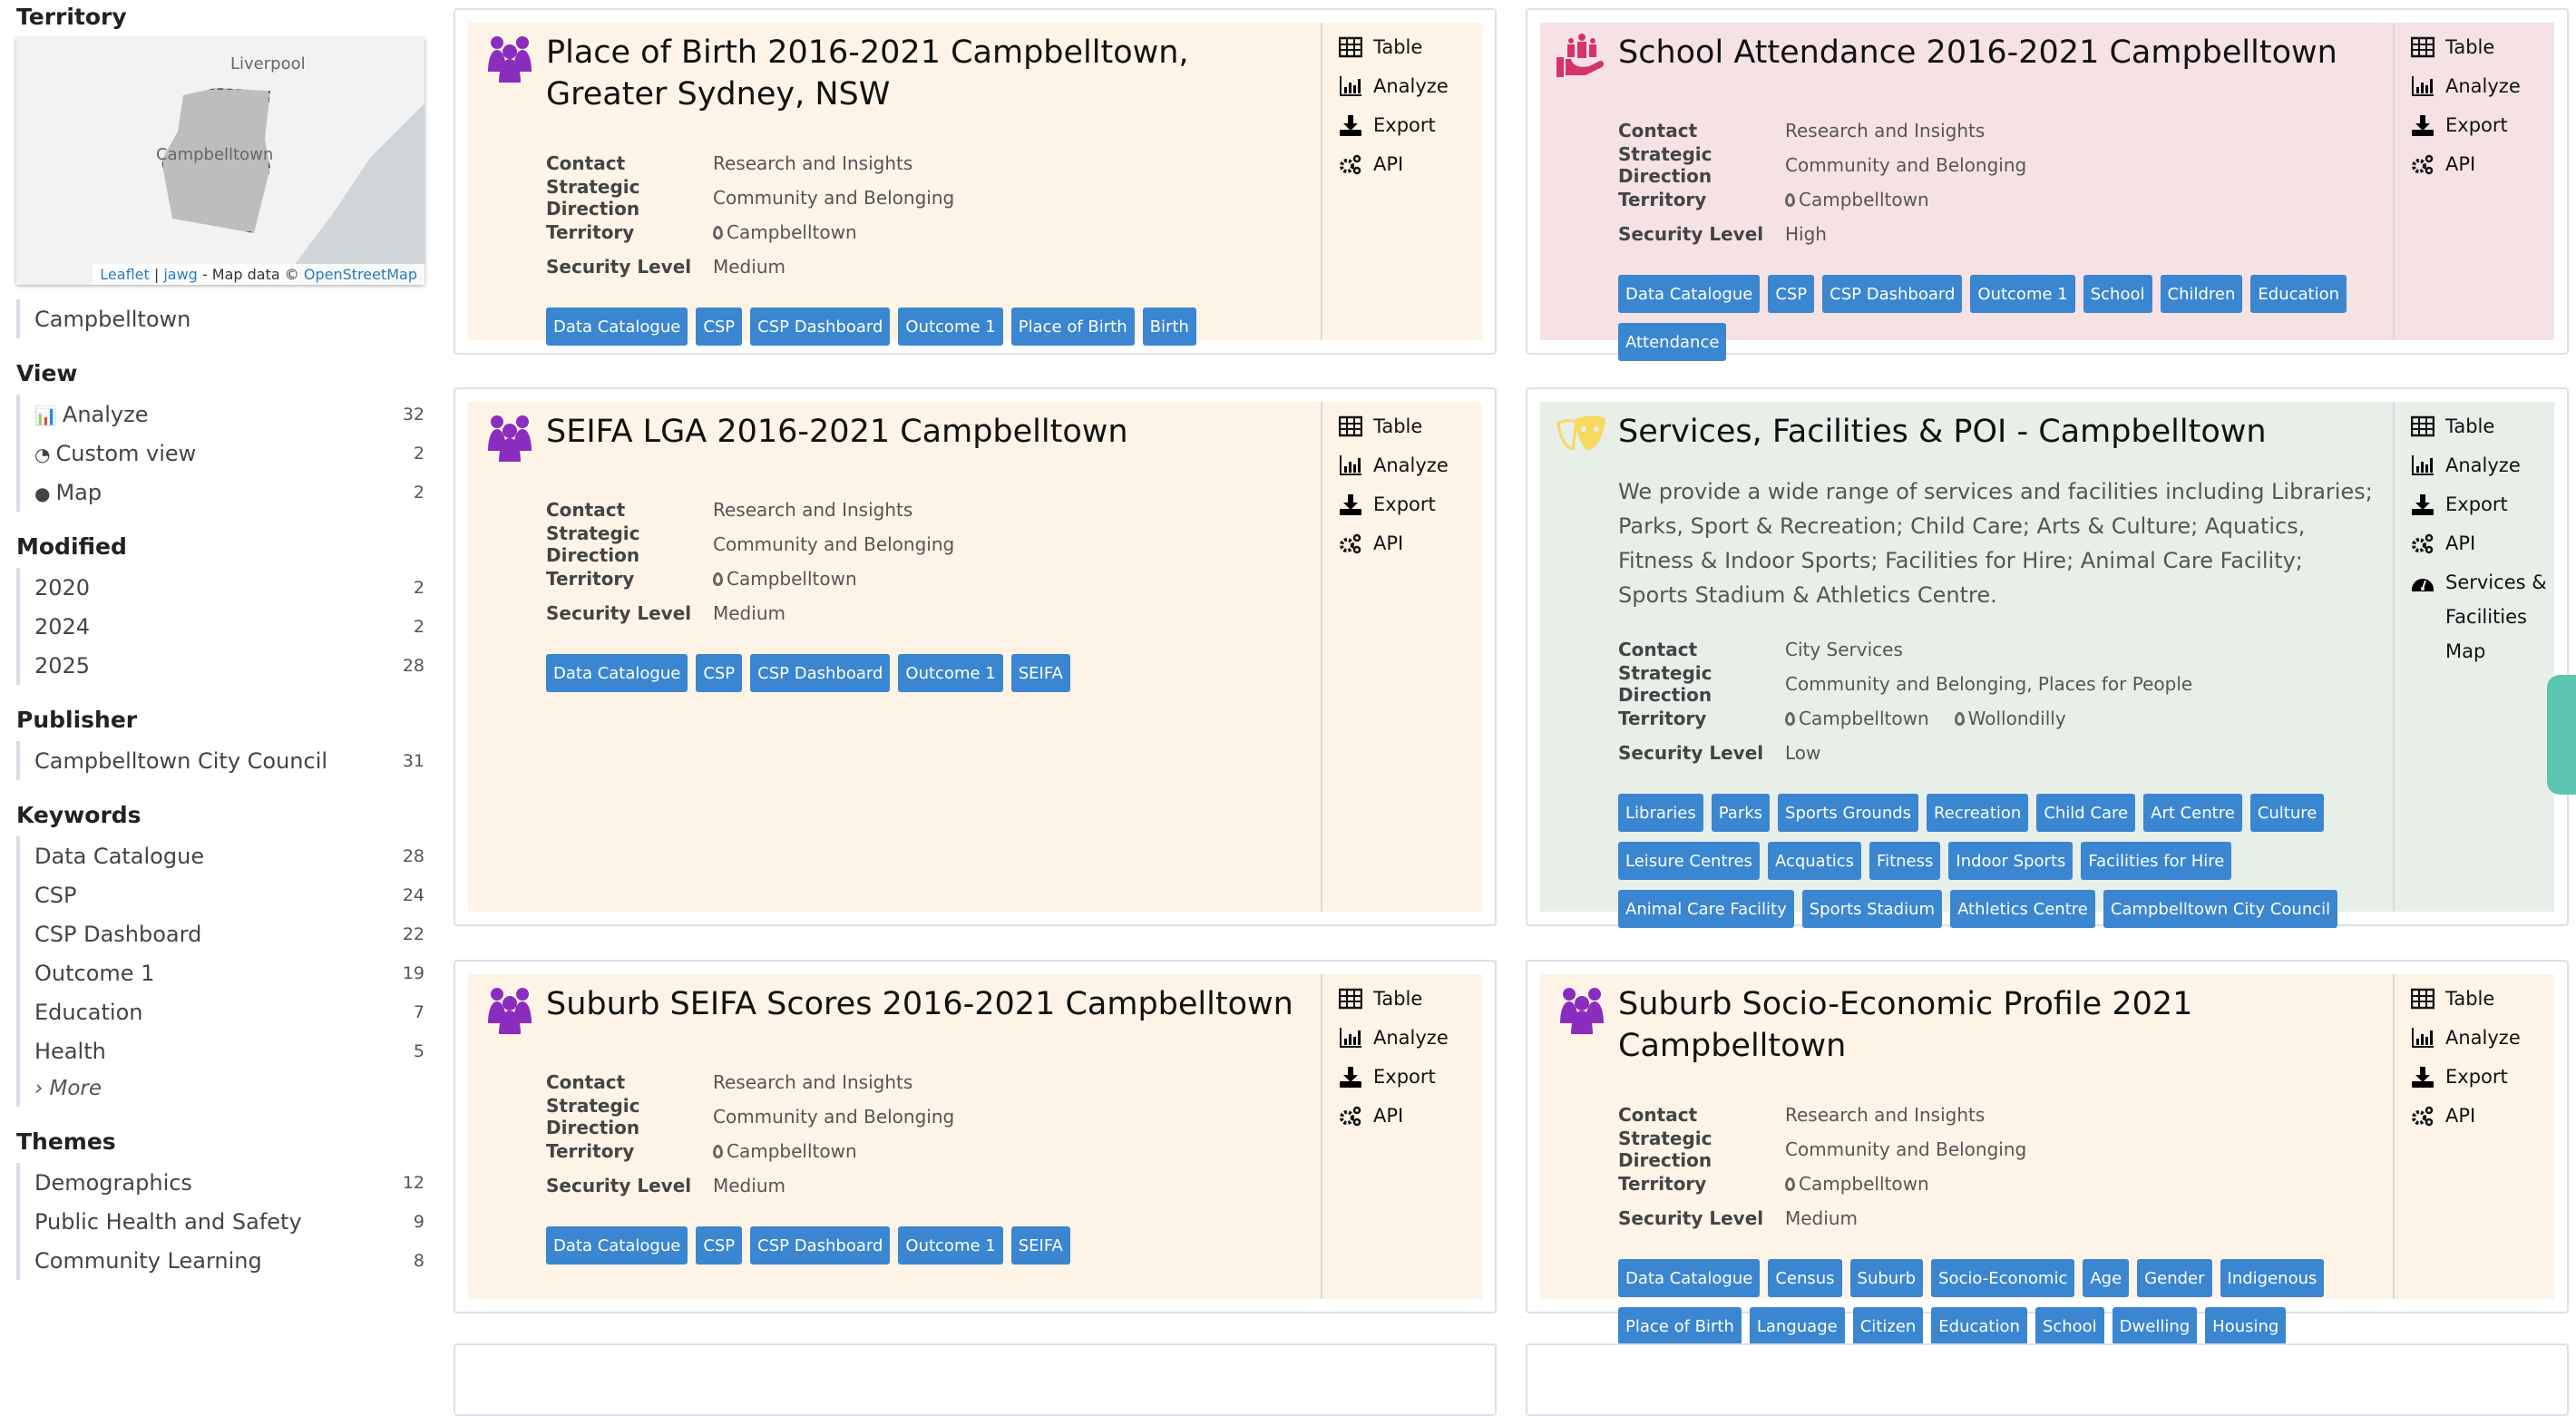  I want to click on tag-badge: Census, so click(1805, 1278).